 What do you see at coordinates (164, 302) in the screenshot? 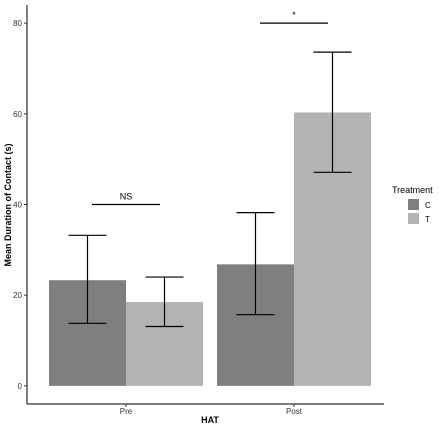
I see `error-bar-pre-t` at bounding box center [164, 302].